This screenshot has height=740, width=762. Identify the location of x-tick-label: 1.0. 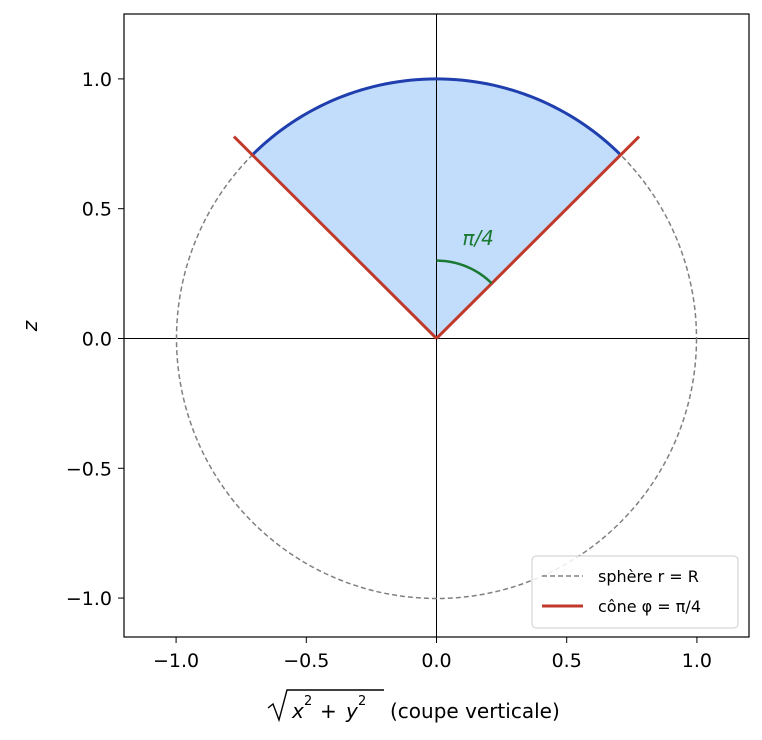
(697, 661).